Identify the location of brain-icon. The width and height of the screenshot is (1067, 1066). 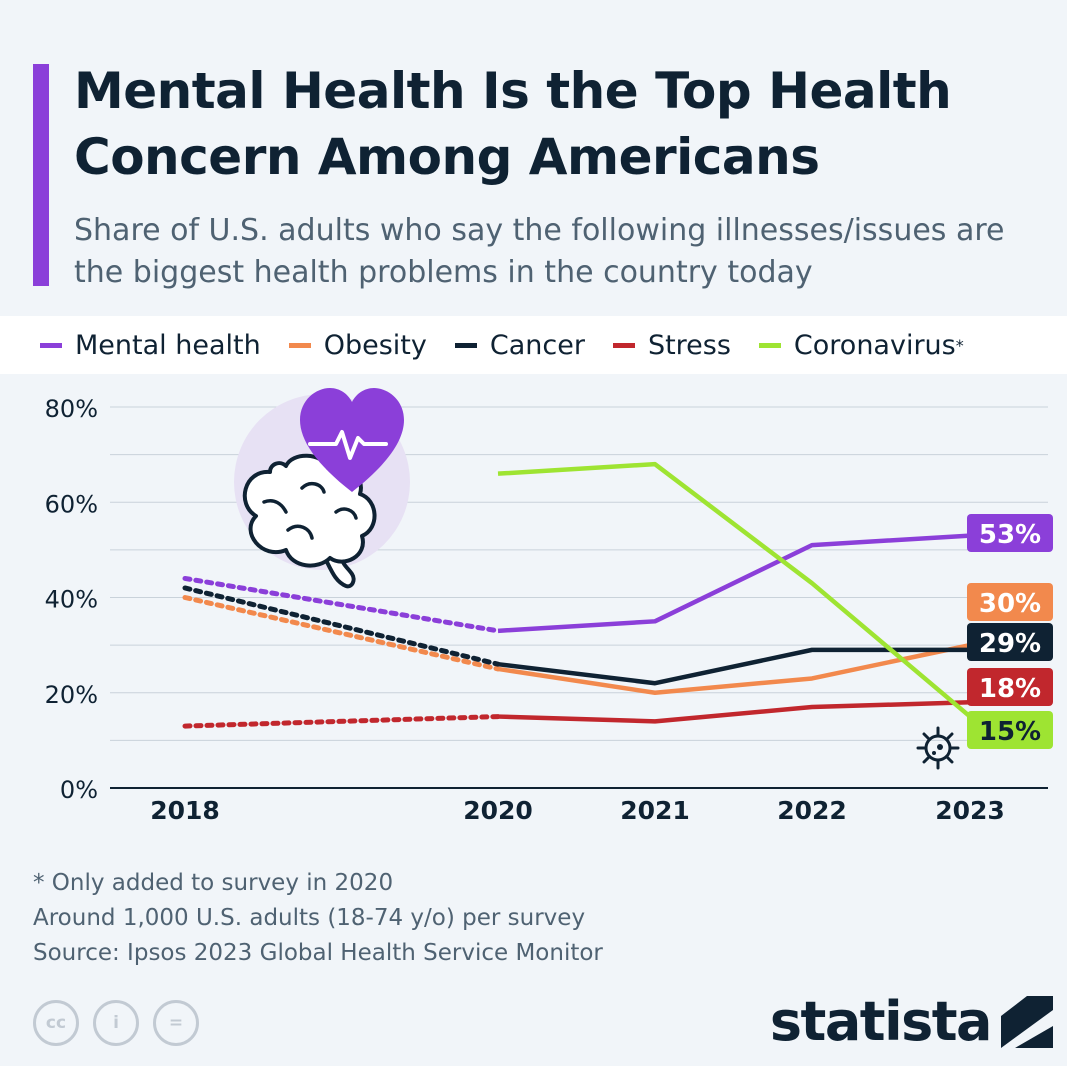
(309, 521).